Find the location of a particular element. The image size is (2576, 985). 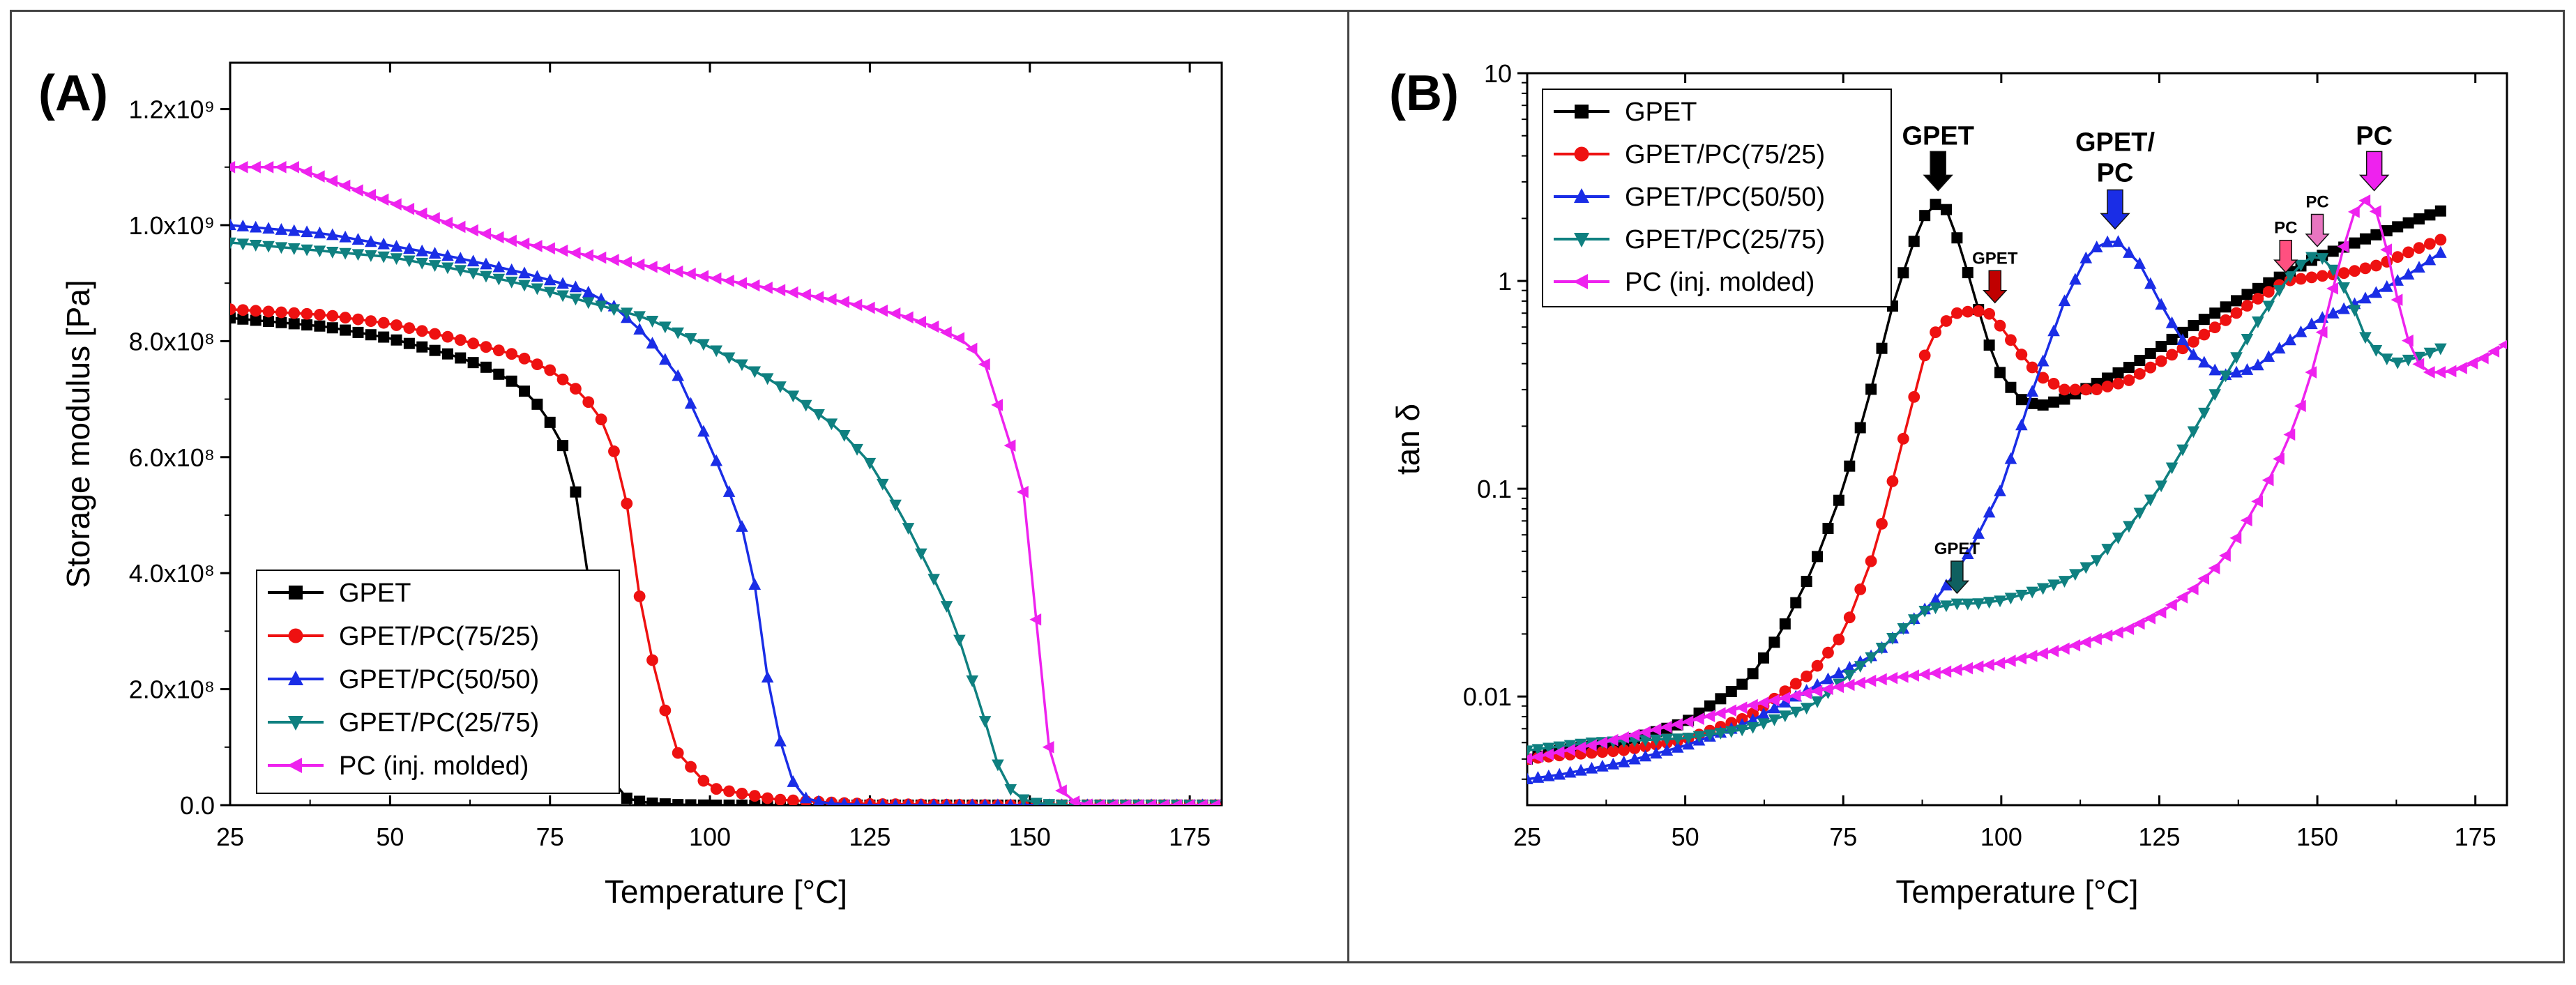

legend-item: GPET/PC(25/75) is located at coordinates (403, 723).